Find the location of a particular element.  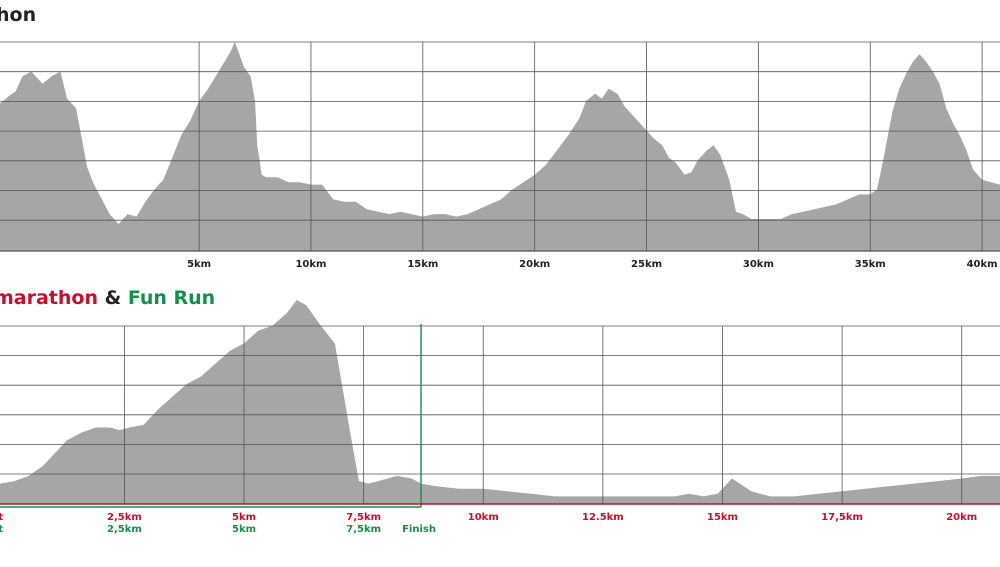

tick-label-green: t is located at coordinates (1, 529).